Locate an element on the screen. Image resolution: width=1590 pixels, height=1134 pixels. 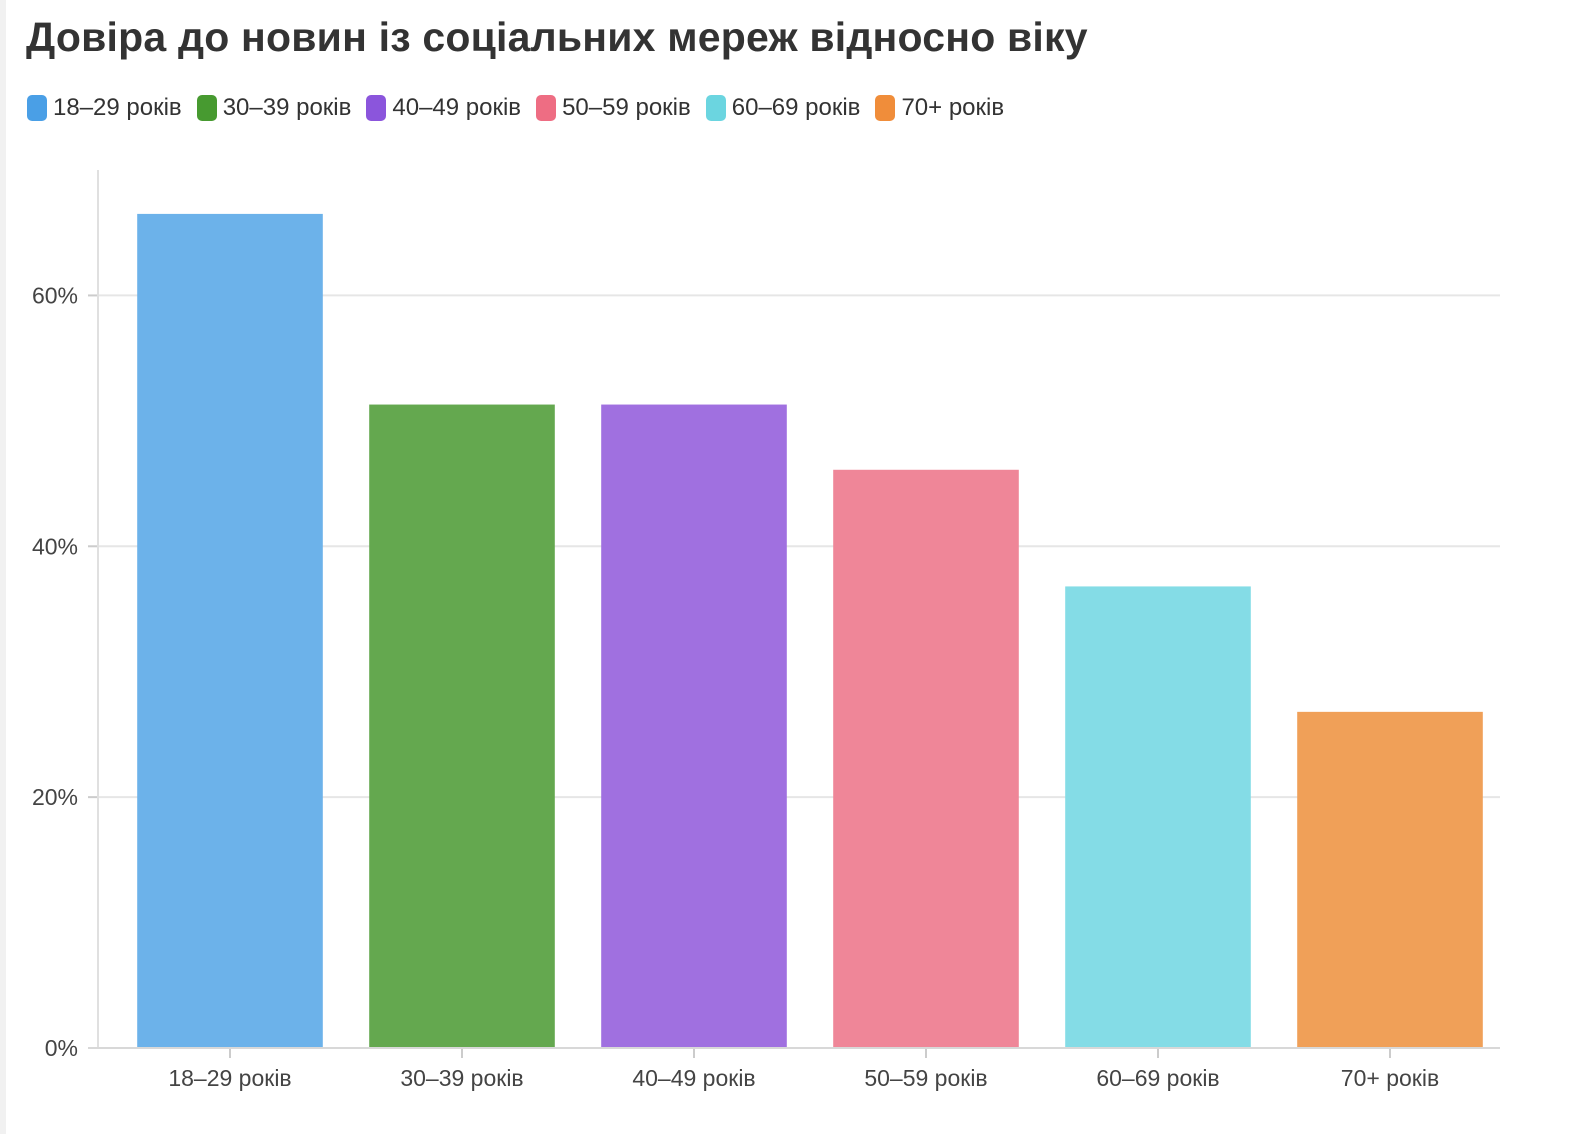
legend-item: 40–49 років is located at coordinates (443, 108).